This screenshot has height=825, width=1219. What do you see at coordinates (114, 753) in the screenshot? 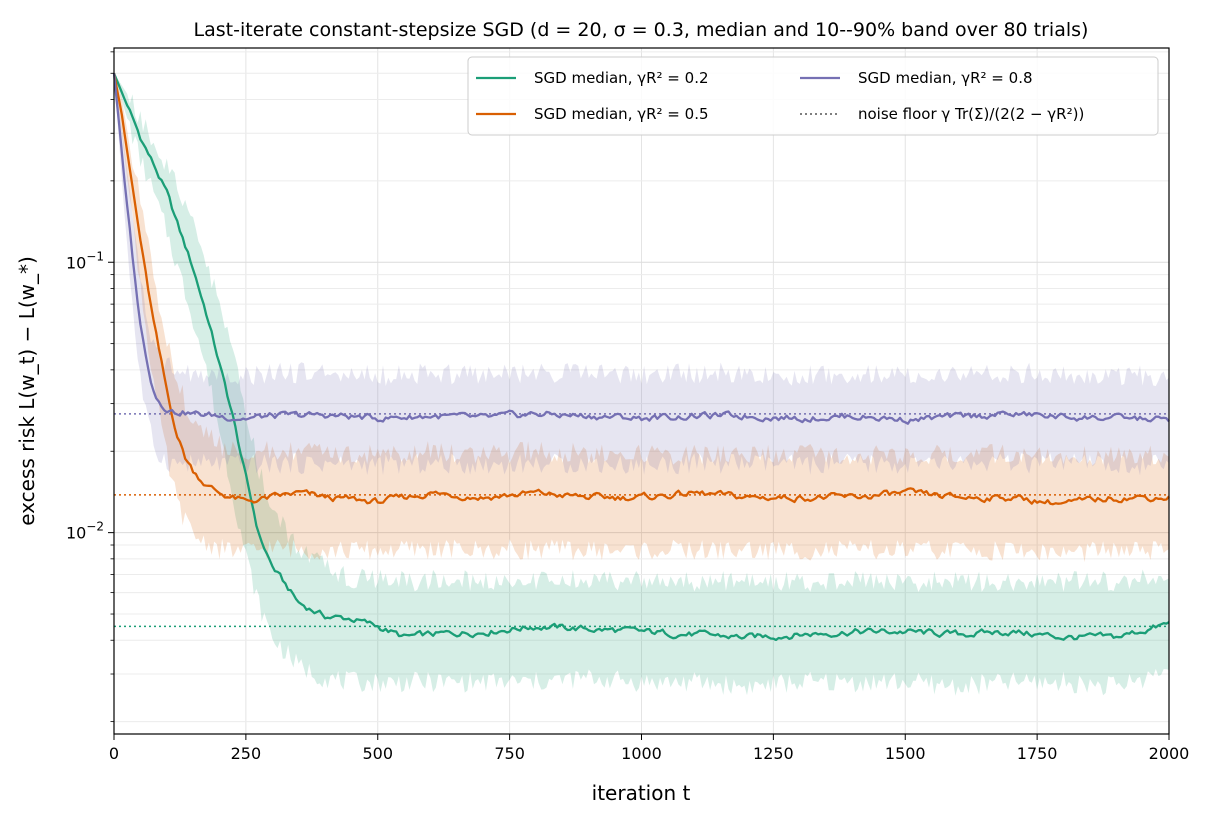
I see `x-tick-label: 0` at bounding box center [114, 753].